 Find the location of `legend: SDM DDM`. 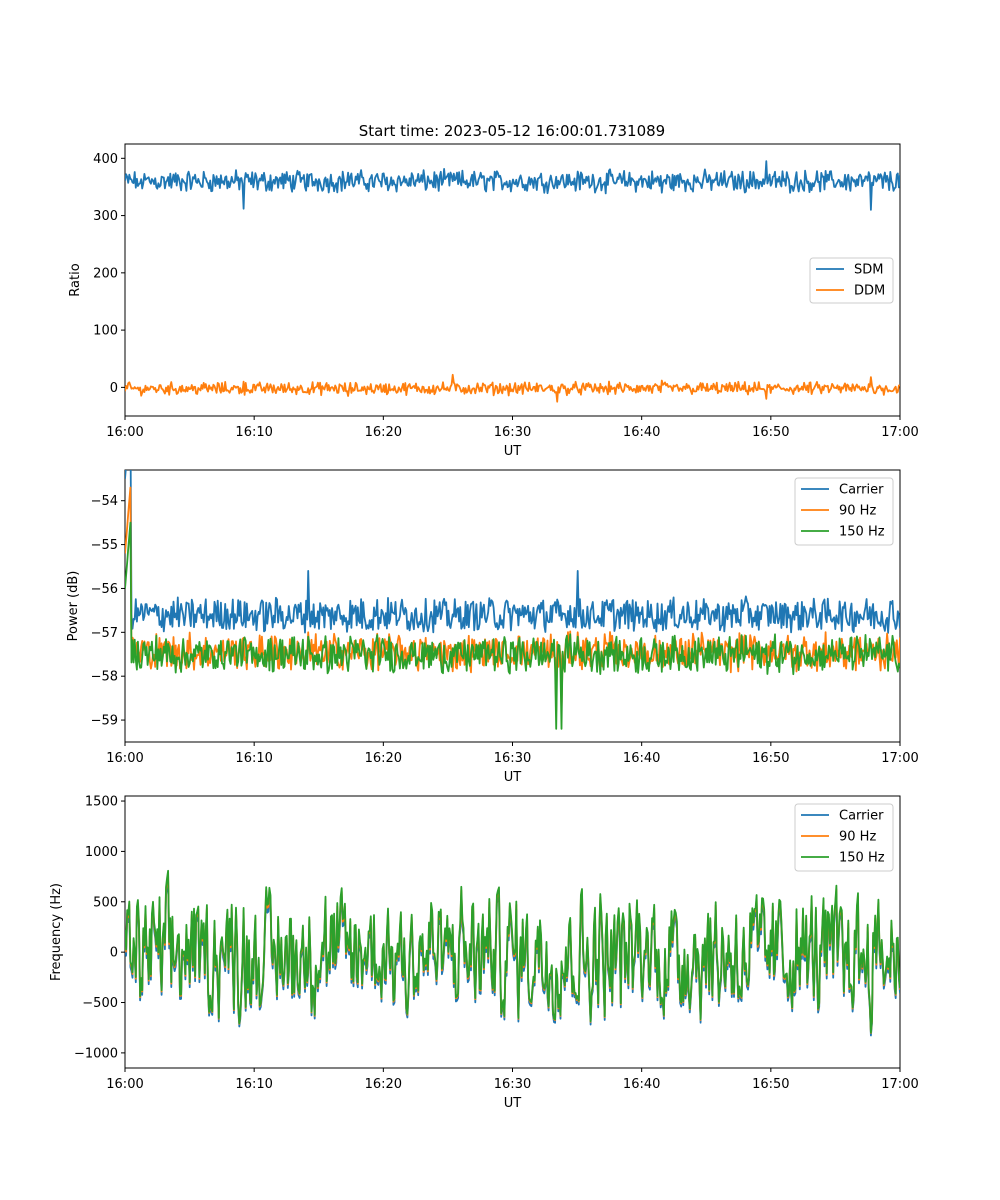

legend: SDM DDM is located at coordinates (851, 280).